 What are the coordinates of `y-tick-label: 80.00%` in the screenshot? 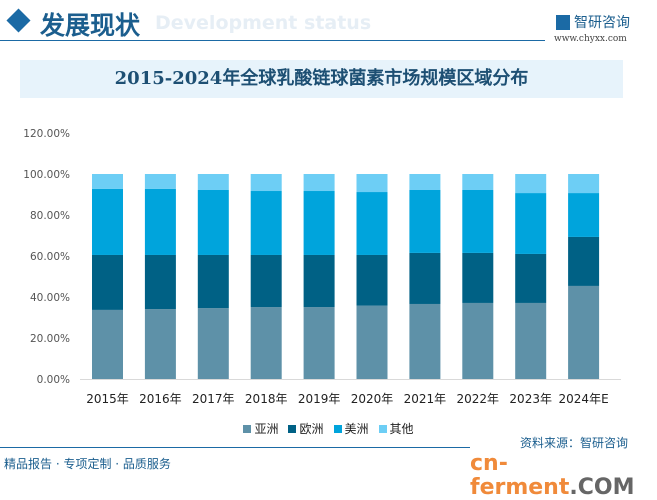 It's located at (50, 216).